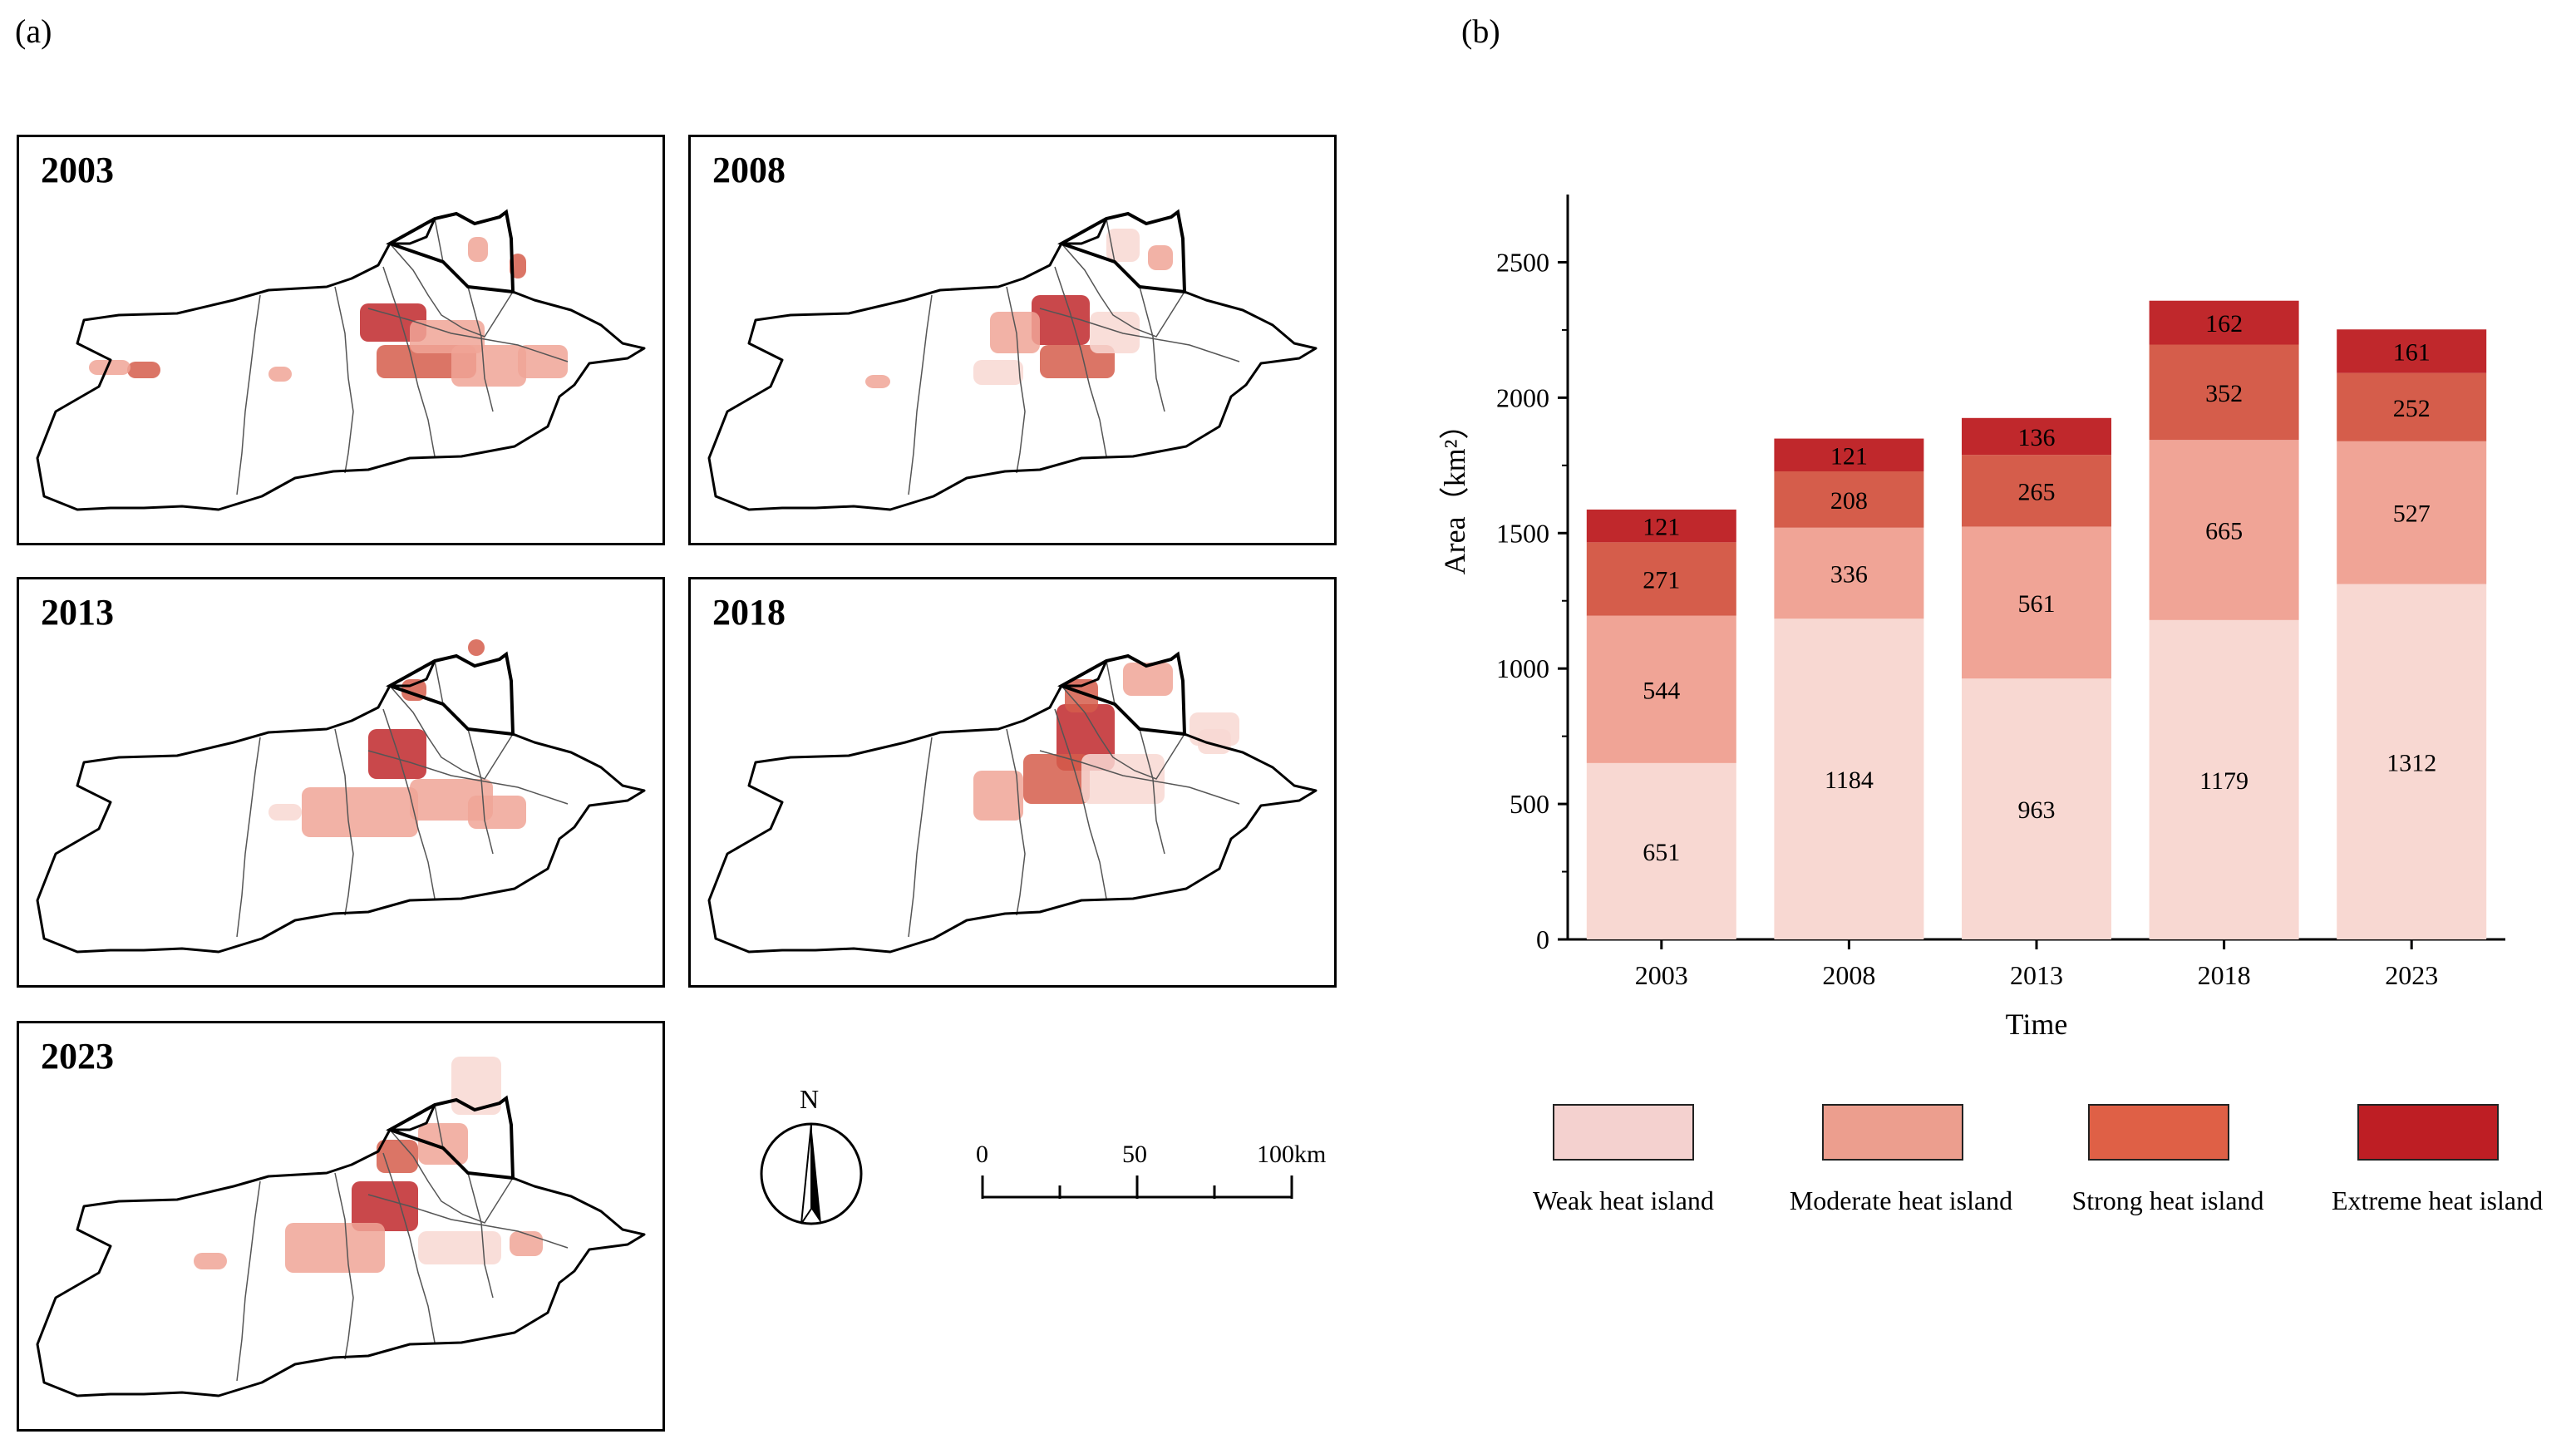  I want to click on bar-segment-moderate-2023, so click(2412, 512).